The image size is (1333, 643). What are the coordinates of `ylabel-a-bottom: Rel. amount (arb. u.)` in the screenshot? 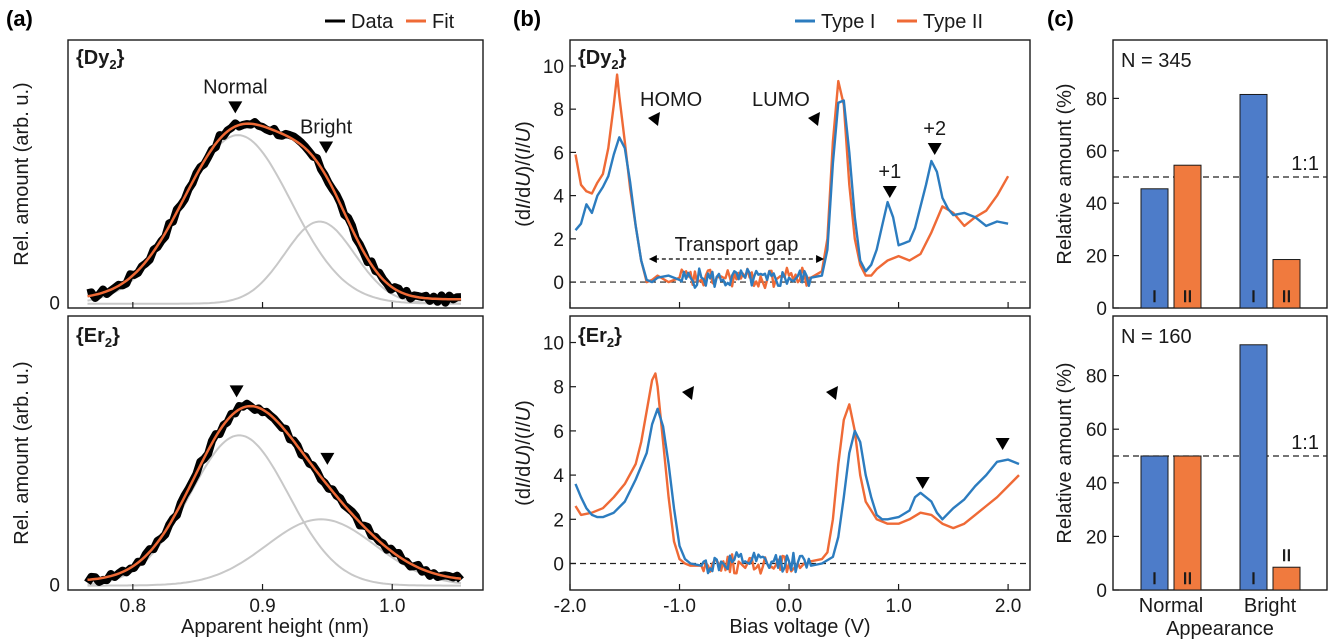 It's located at (22, 452).